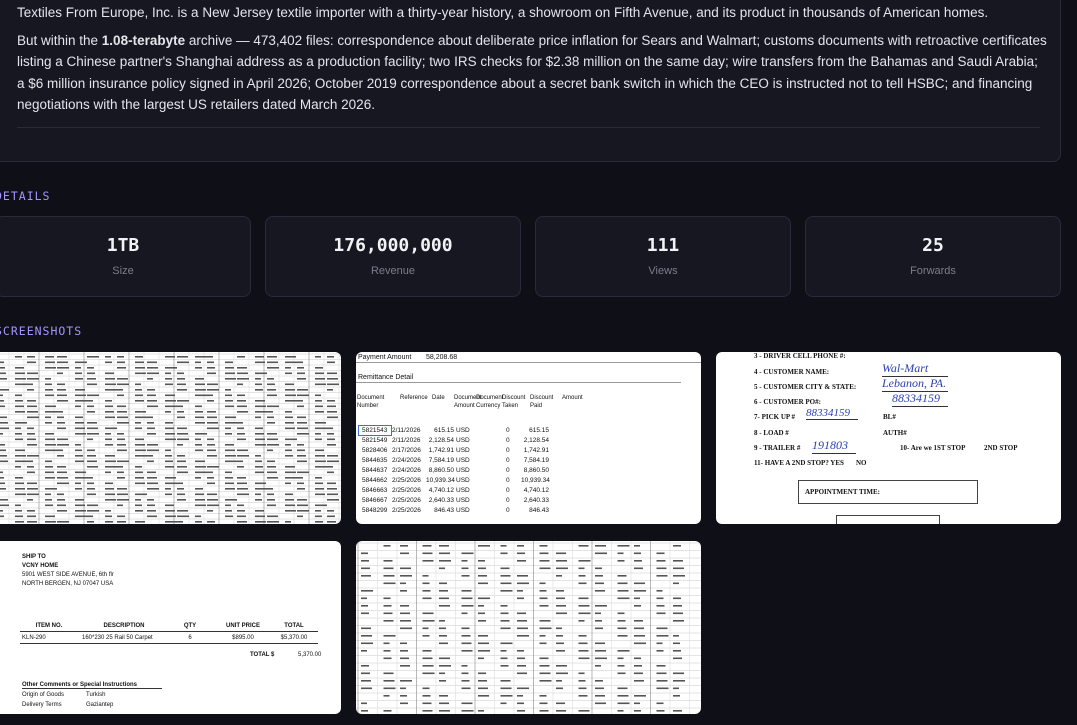 The width and height of the screenshot is (1077, 725). What do you see at coordinates (43, 695) in the screenshot?
I see `label: Origin of Goods` at bounding box center [43, 695].